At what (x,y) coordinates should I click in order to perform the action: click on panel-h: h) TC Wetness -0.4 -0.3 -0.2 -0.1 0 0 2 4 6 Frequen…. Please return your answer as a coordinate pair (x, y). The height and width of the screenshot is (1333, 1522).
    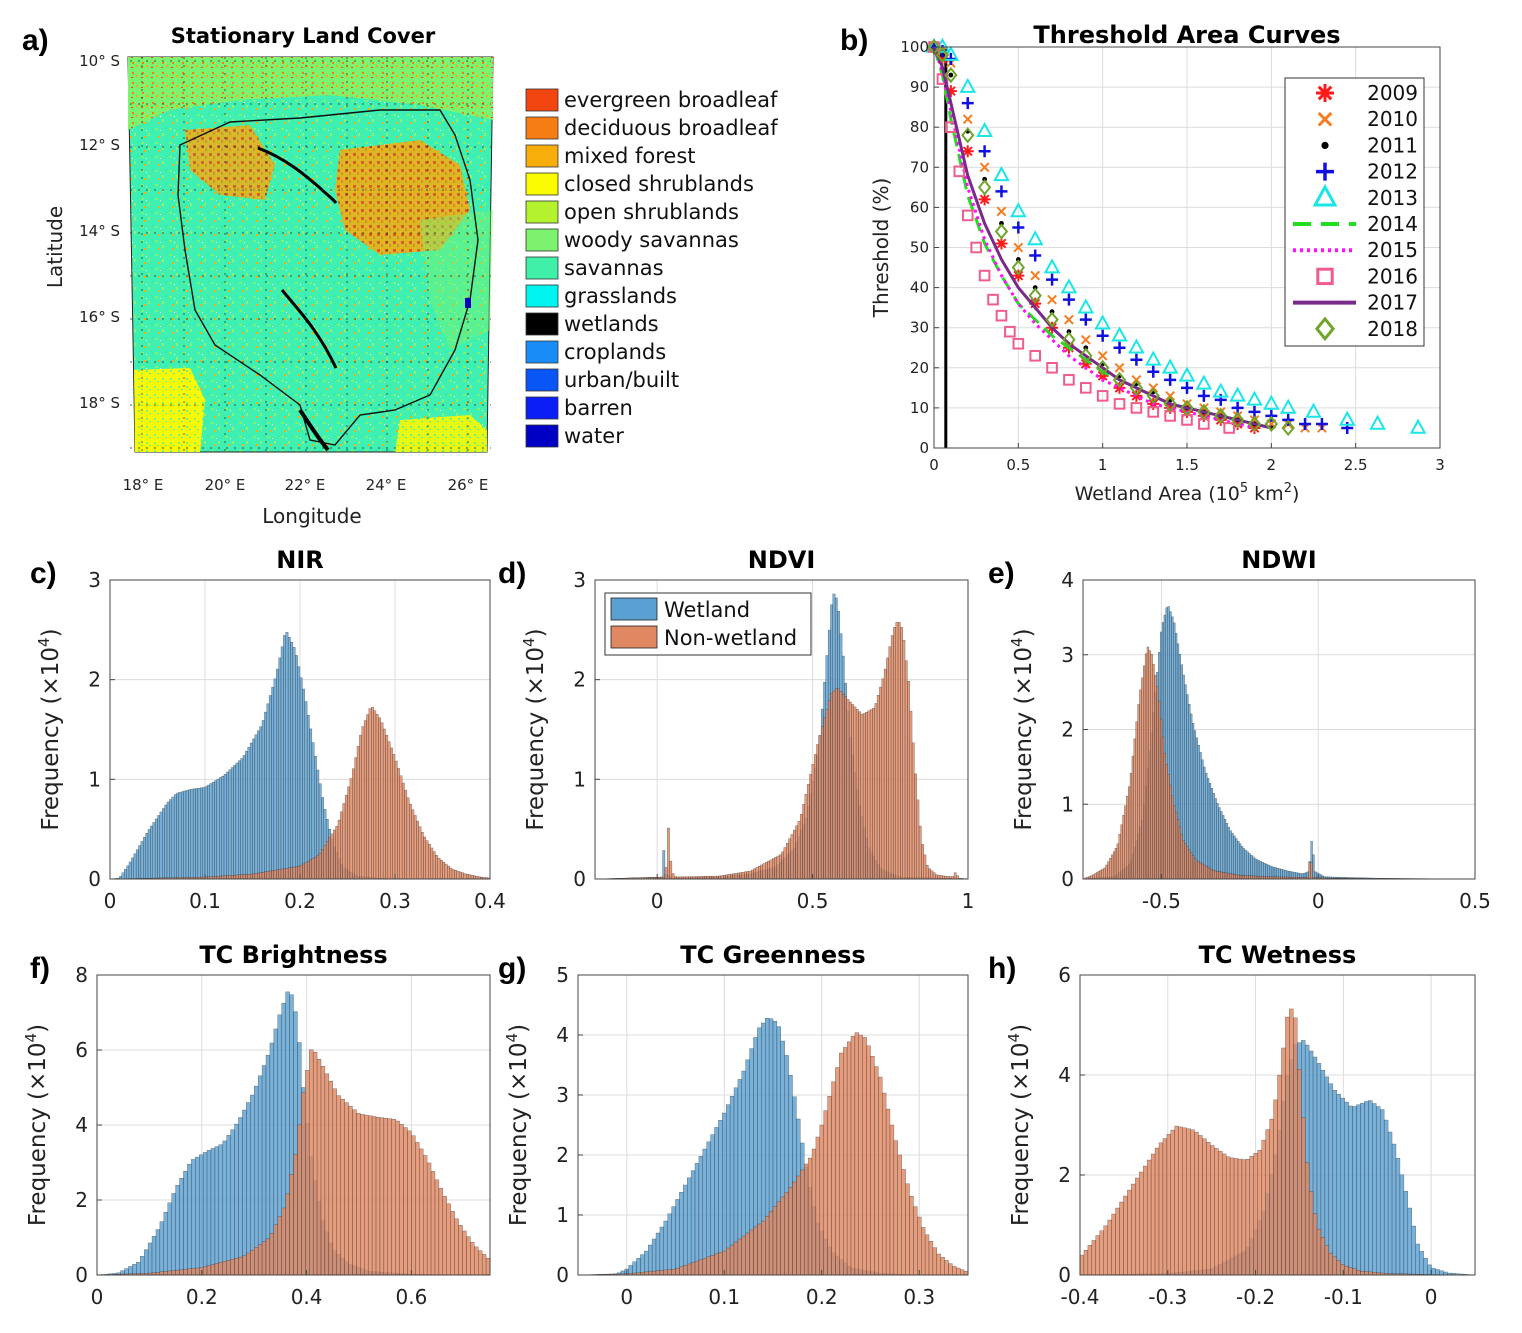
    Looking at the image, I should click on (1232, 1125).